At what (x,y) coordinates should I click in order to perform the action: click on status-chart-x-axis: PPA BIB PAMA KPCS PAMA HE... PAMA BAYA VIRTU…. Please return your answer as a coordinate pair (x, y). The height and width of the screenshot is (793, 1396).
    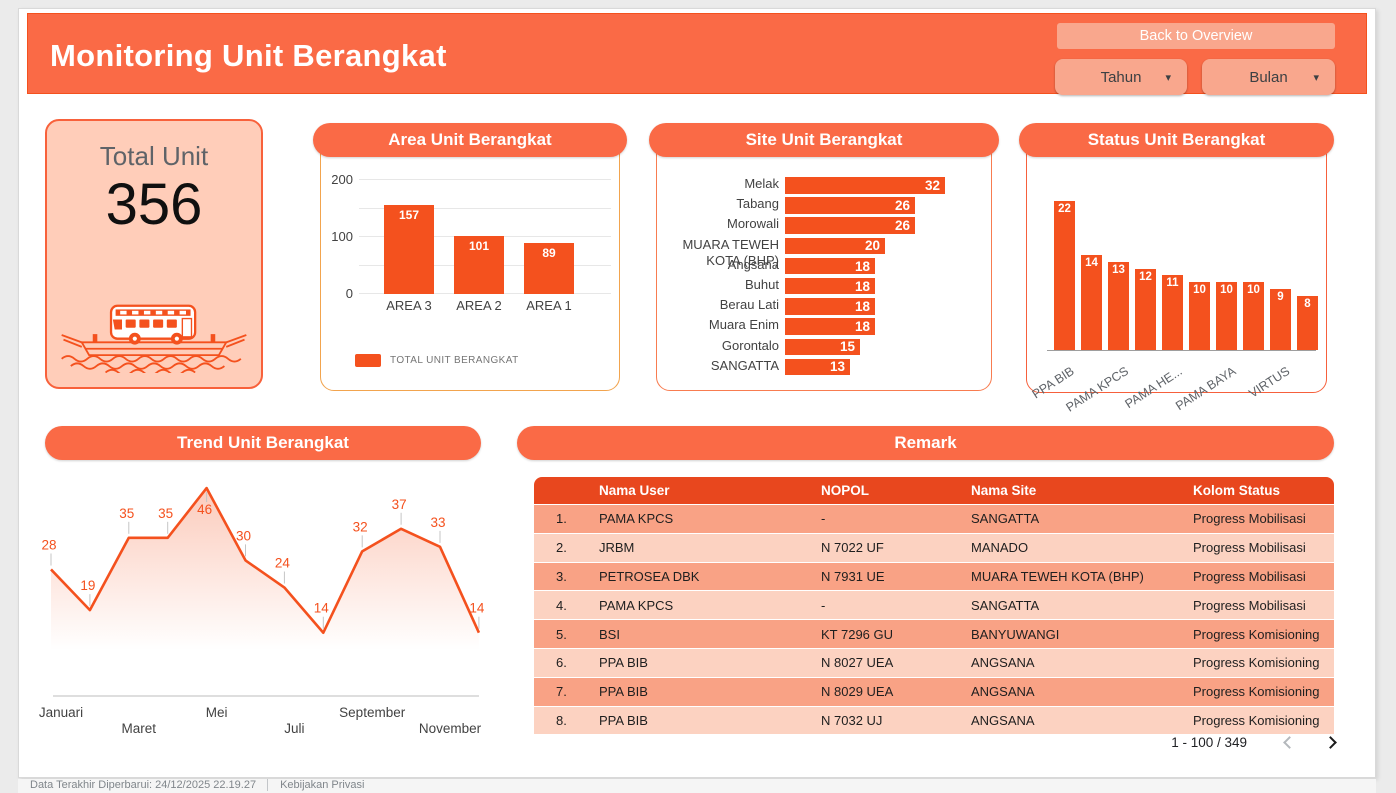
    Looking at the image, I should click on (1178, 385).